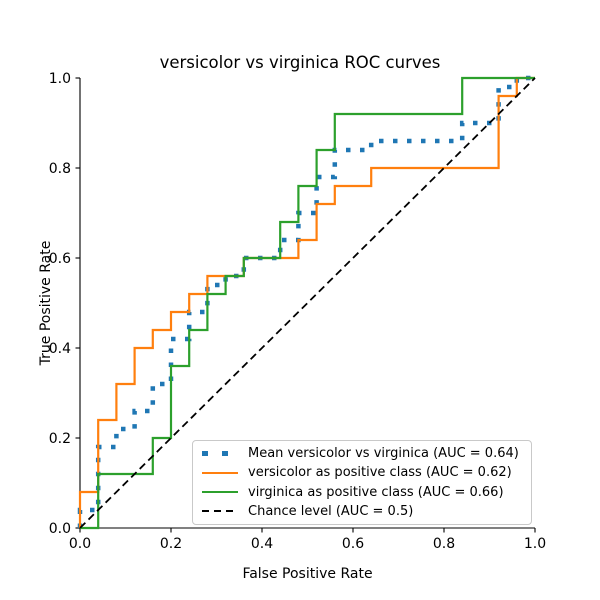 Image resolution: width=600 pixels, height=600 pixels. Describe the element at coordinates (220, 492) in the screenshot. I see `virginica-roc-swatch-icon` at that location.